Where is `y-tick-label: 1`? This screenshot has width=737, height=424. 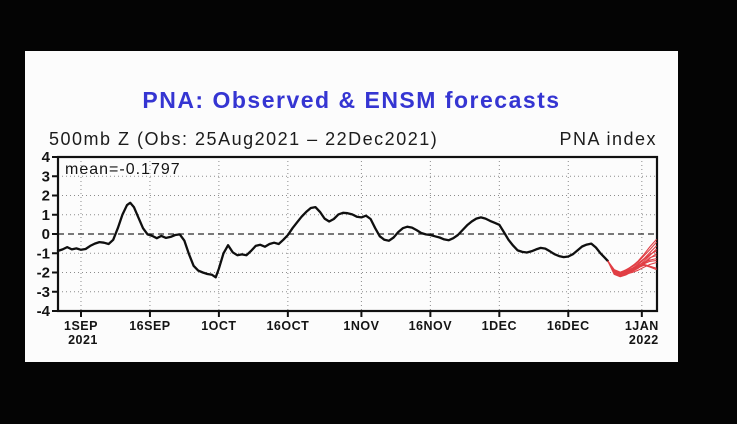
y-tick-label: 1 is located at coordinates (46, 215).